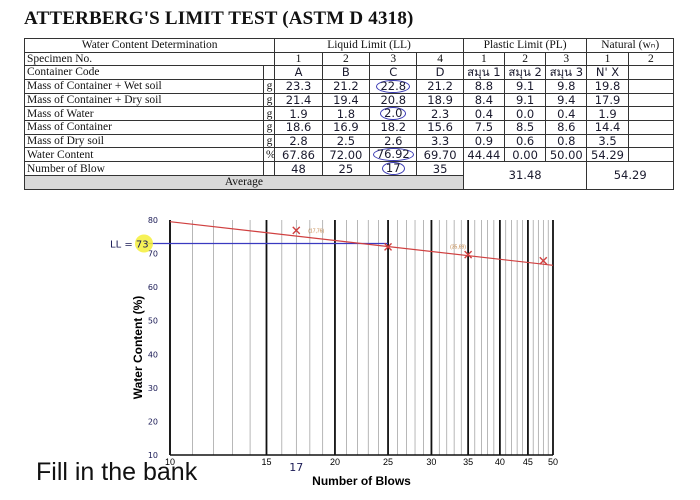  I want to click on table-row: Number of Blow 48 25 17 35 31.48 54.29, so click(349, 175).